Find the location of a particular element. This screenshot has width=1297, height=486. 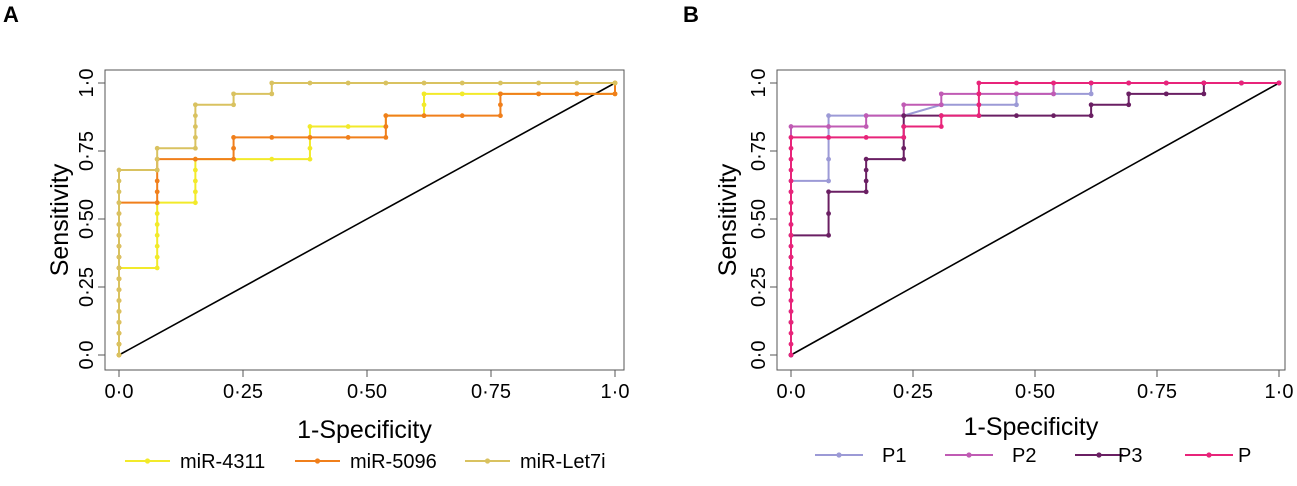

legend-item-P: P is located at coordinates (1218, 456).